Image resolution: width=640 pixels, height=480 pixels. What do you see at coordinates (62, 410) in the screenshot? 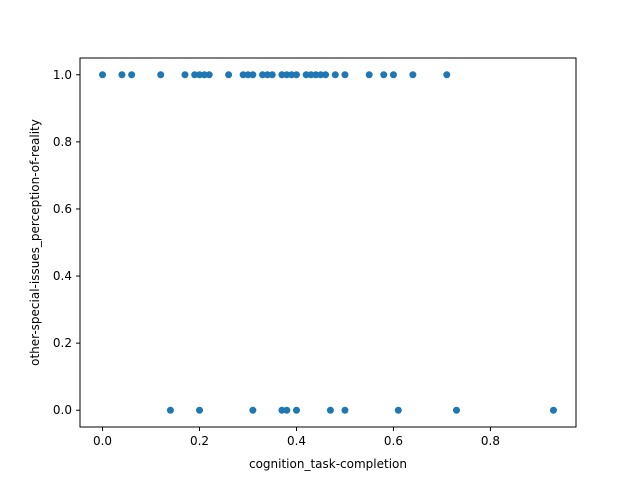
I see `y-tick-label: 0.0` at bounding box center [62, 410].